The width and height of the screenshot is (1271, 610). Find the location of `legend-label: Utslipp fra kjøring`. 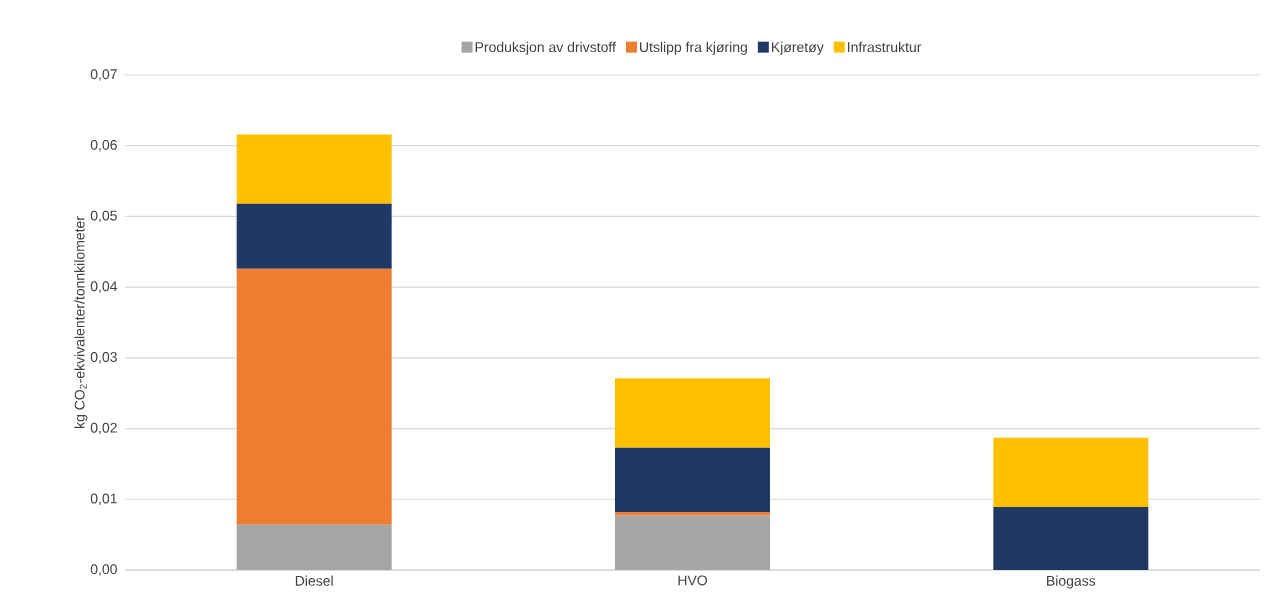

legend-label: Utslipp fra kjøring is located at coordinates (693, 48).